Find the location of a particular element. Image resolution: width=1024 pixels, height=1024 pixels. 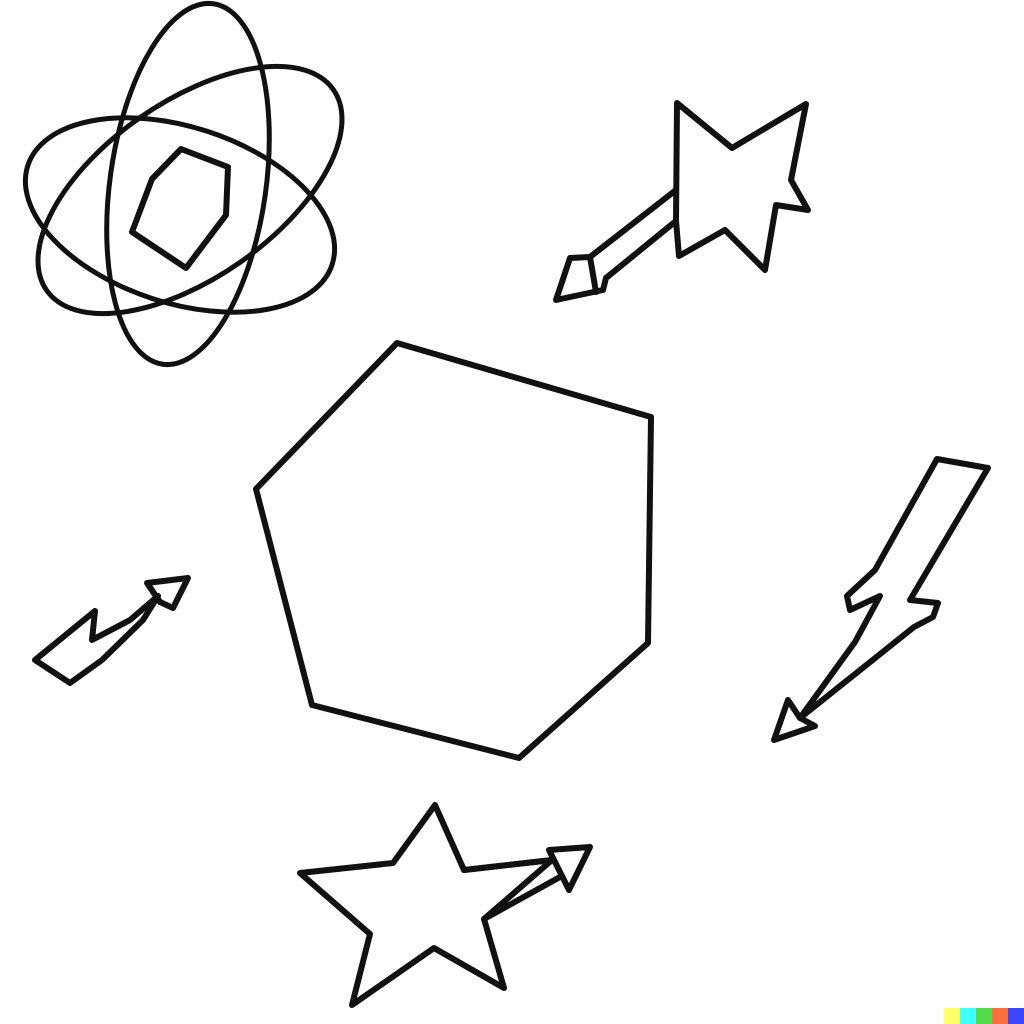

star-arrow-shaft is located at coordinates (512, 889).